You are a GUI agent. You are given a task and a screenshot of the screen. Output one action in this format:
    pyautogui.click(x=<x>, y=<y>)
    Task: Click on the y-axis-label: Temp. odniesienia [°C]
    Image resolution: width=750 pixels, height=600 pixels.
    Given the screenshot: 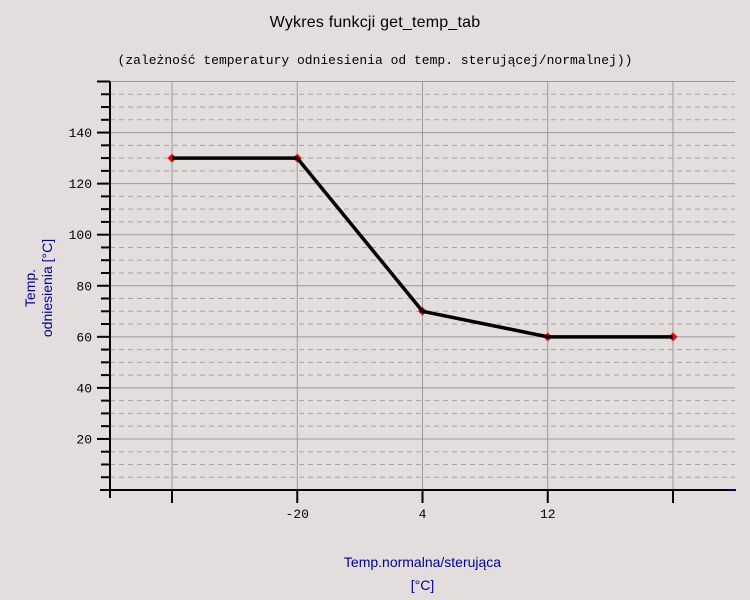 What is the action you would take?
    pyautogui.click(x=40, y=288)
    